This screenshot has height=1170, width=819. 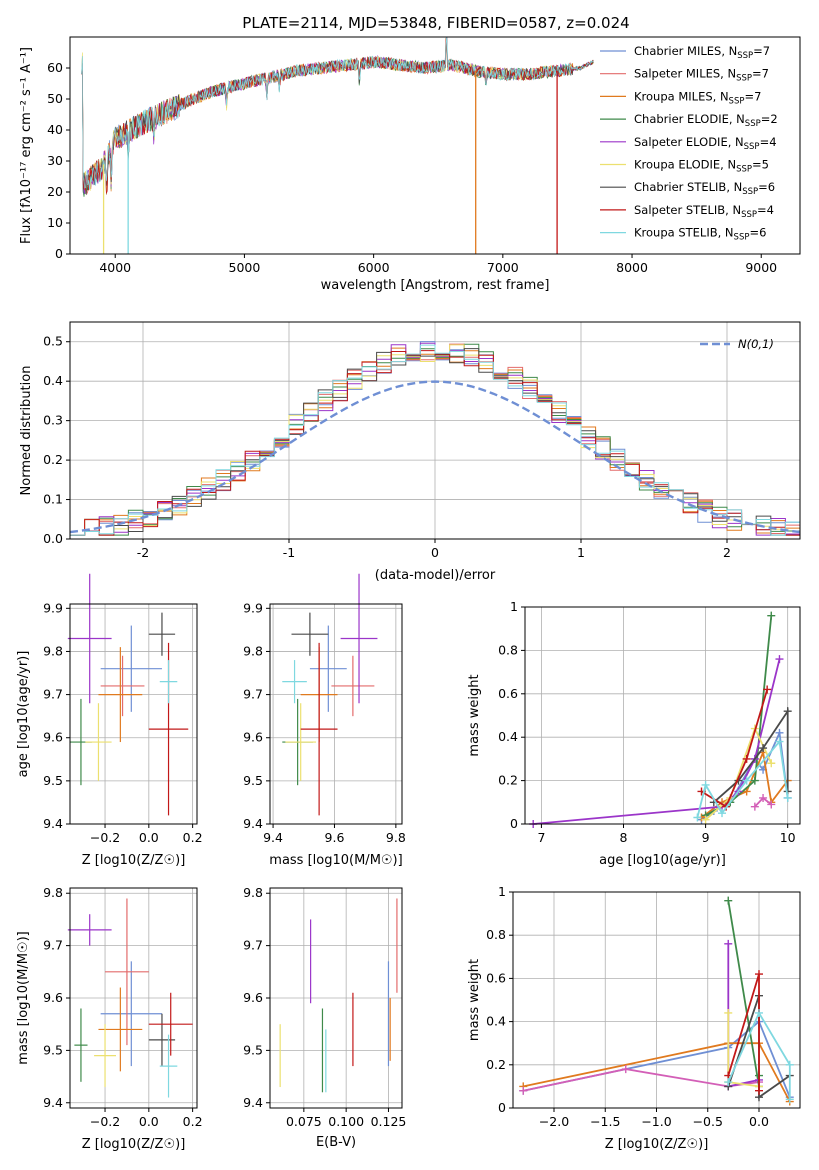 What do you see at coordinates (55, 67) in the screenshot?
I see `y-tick-label: 60` at bounding box center [55, 67].